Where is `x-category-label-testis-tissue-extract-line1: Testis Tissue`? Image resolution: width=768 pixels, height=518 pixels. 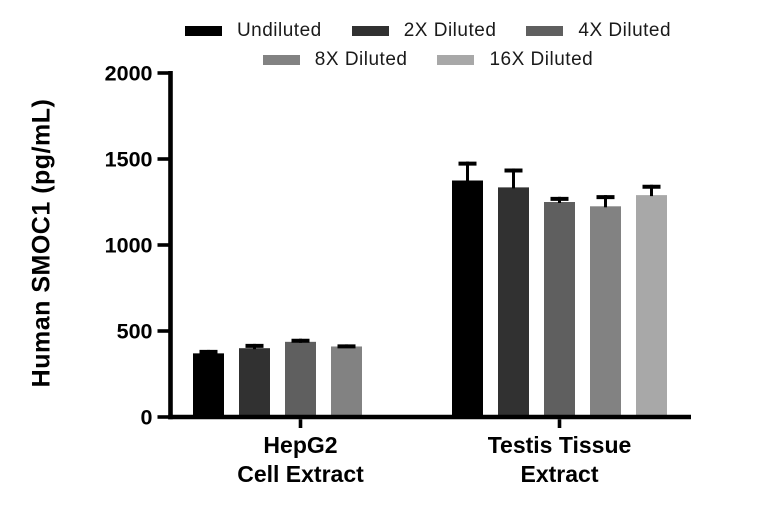 x-category-label-testis-tissue-extract-line1: Testis Tissue is located at coordinates (560, 445).